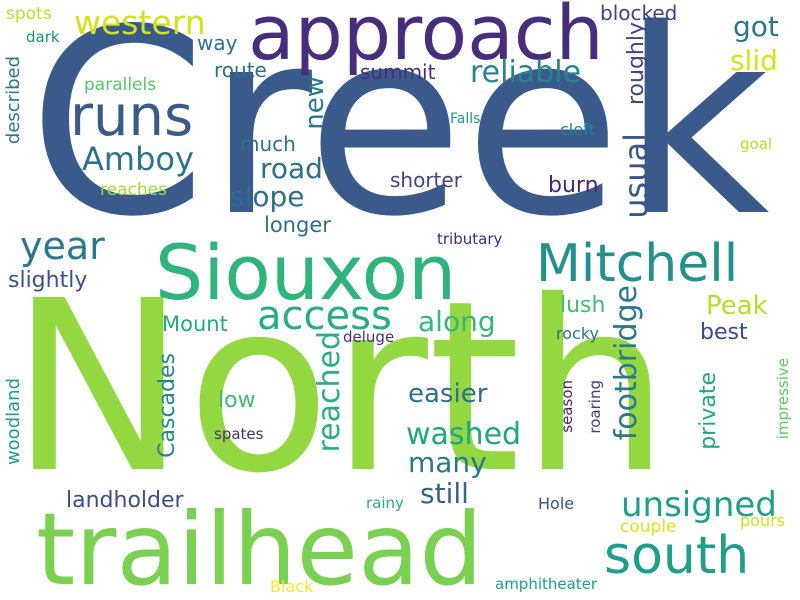 The height and width of the screenshot is (600, 800). Describe the element at coordinates (626, 363) in the screenshot. I see `word-footbridge: footbridge` at that location.